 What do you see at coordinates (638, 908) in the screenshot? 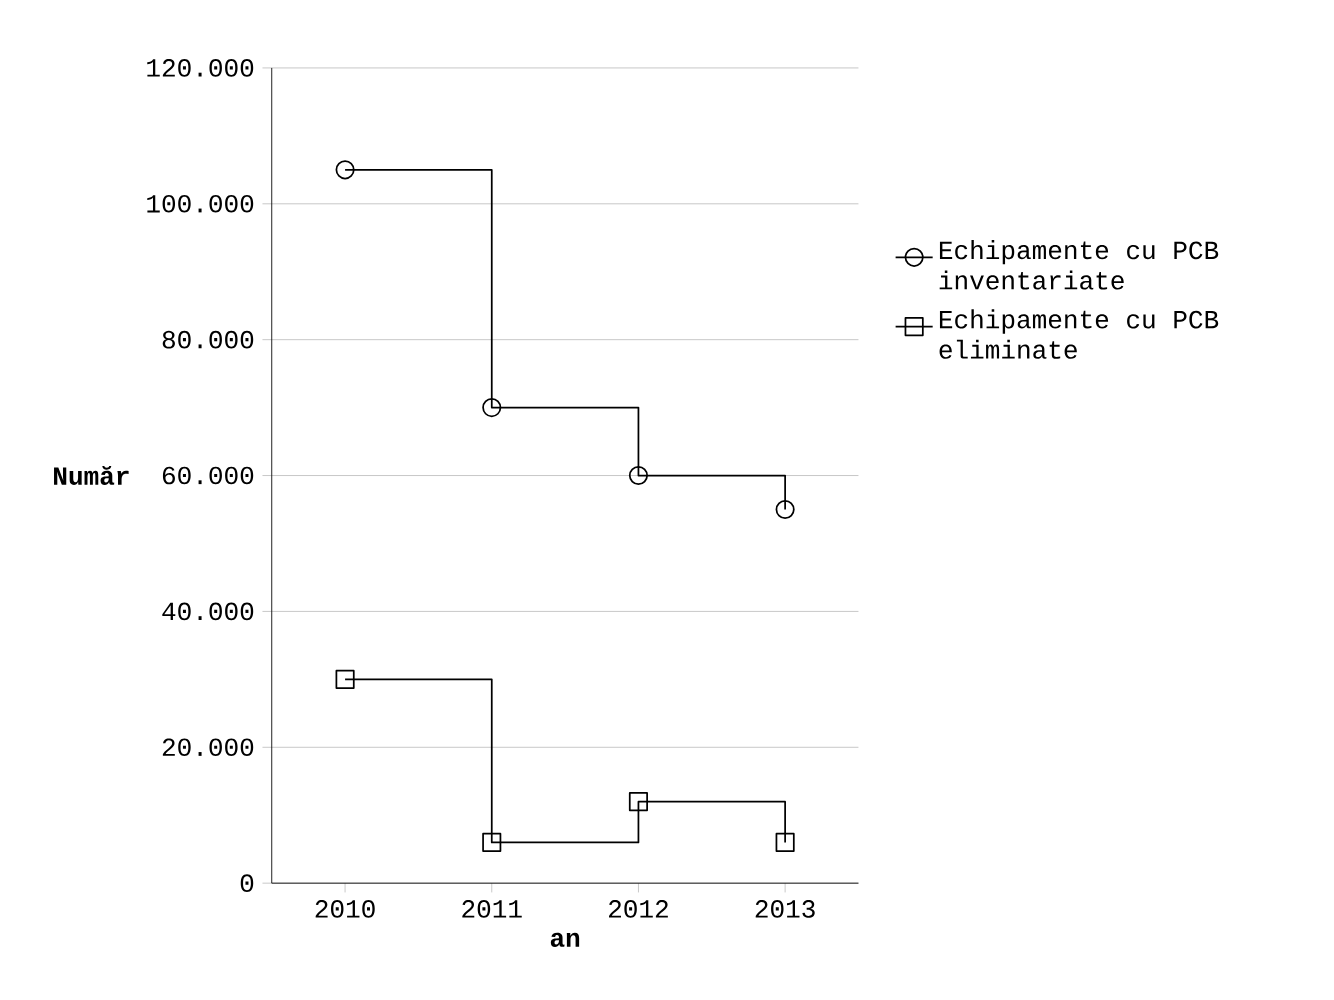
I see `x-tick-label: 2012` at bounding box center [638, 908].